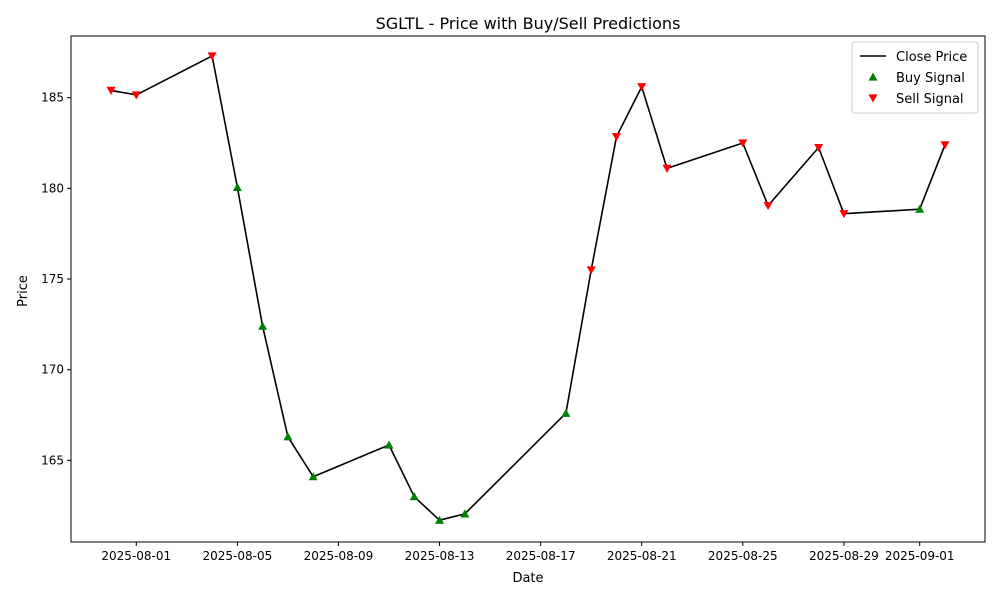 The image size is (1000, 600). What do you see at coordinates (527, 578) in the screenshot?
I see `x-axis-label: Date` at bounding box center [527, 578].